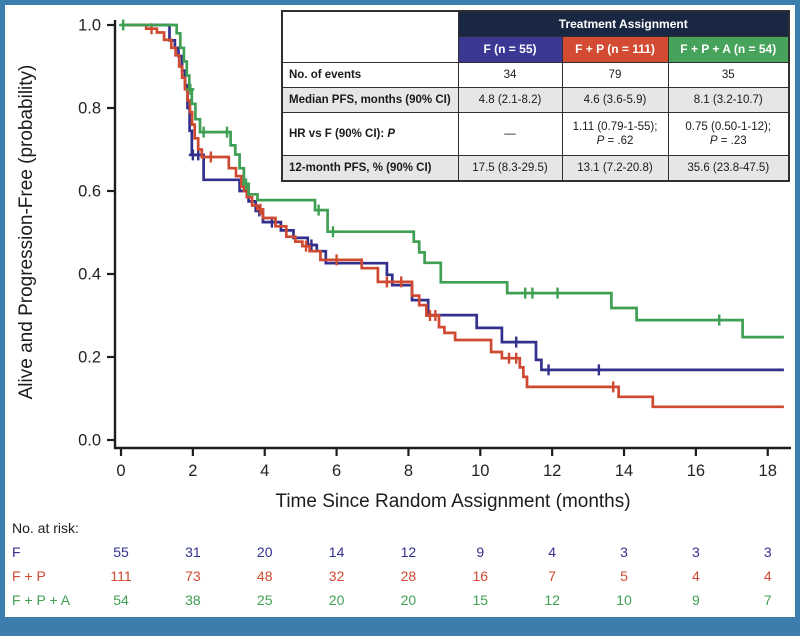 The height and width of the screenshot is (636, 800). What do you see at coordinates (728, 75) in the screenshot?
I see `events-fpa: 35` at bounding box center [728, 75].